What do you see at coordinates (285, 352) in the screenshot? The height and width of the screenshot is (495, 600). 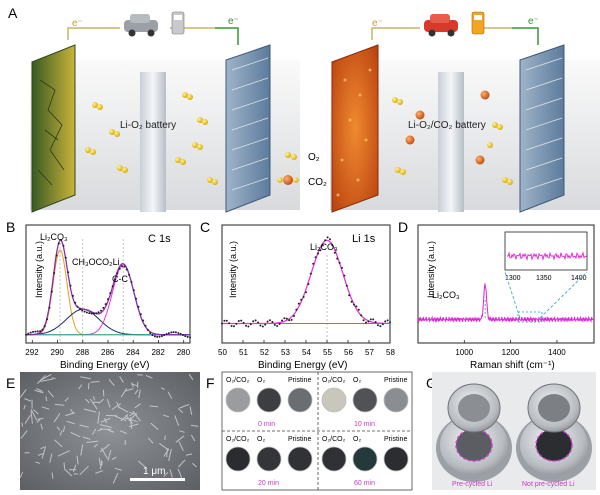 I see `tick-label-c: 53` at bounding box center [285, 352].